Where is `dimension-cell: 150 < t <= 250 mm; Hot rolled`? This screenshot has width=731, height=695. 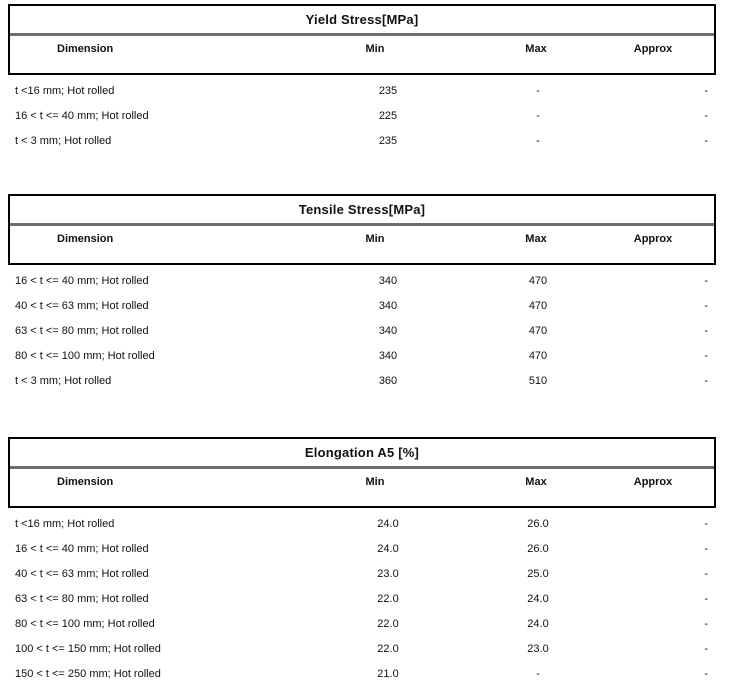
dimension-cell: 150 < t <= 250 mm; Hot rolled is located at coordinates (88, 673).